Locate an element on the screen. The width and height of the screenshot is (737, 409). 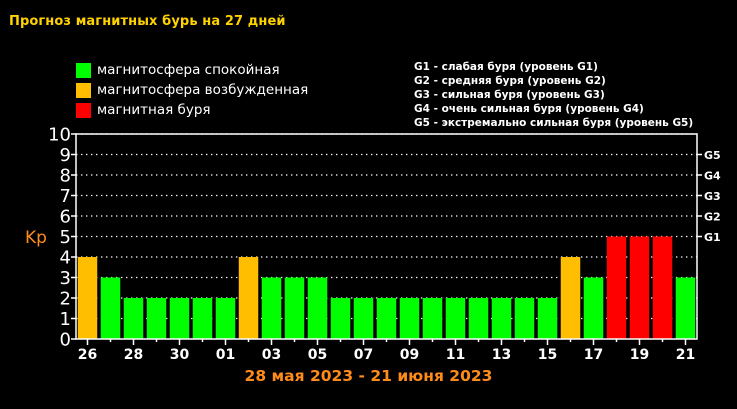
date-range: 28 мая 2023 - 21 июня 2023 is located at coordinates (368, 376).